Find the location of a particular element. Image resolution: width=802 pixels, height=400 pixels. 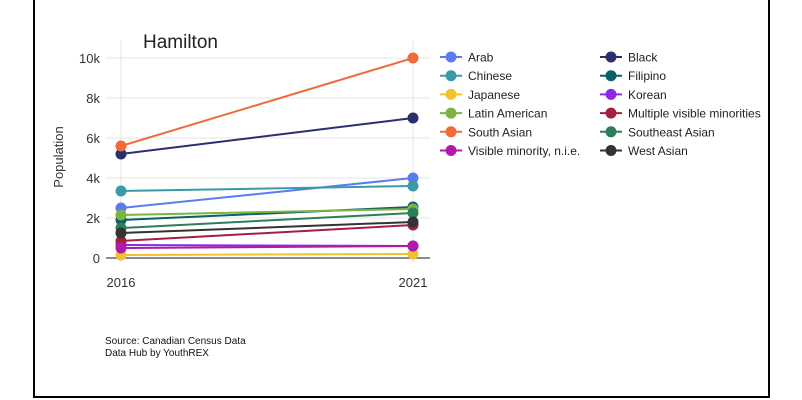

x-axis: 2016 2021 is located at coordinates (267, 282).